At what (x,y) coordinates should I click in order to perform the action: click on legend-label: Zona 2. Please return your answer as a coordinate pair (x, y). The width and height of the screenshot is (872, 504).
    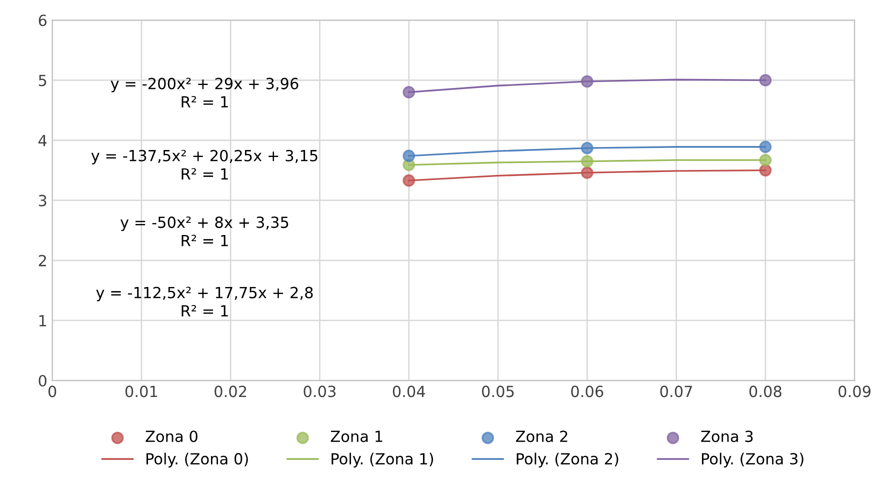
    Looking at the image, I should click on (542, 436).